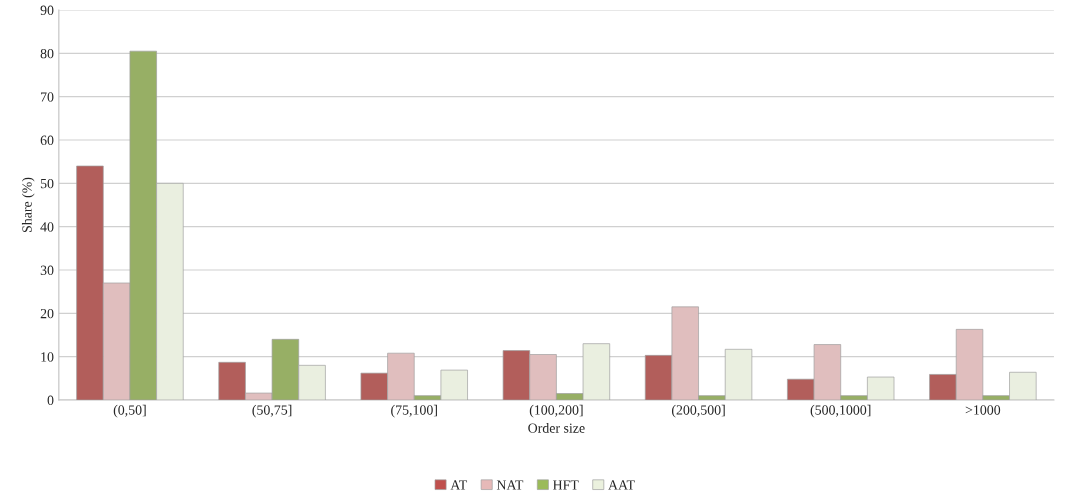 This screenshot has height=500, width=1070. Describe the element at coordinates (129, 411) in the screenshot. I see `x-tick-label: (0,50]` at that location.